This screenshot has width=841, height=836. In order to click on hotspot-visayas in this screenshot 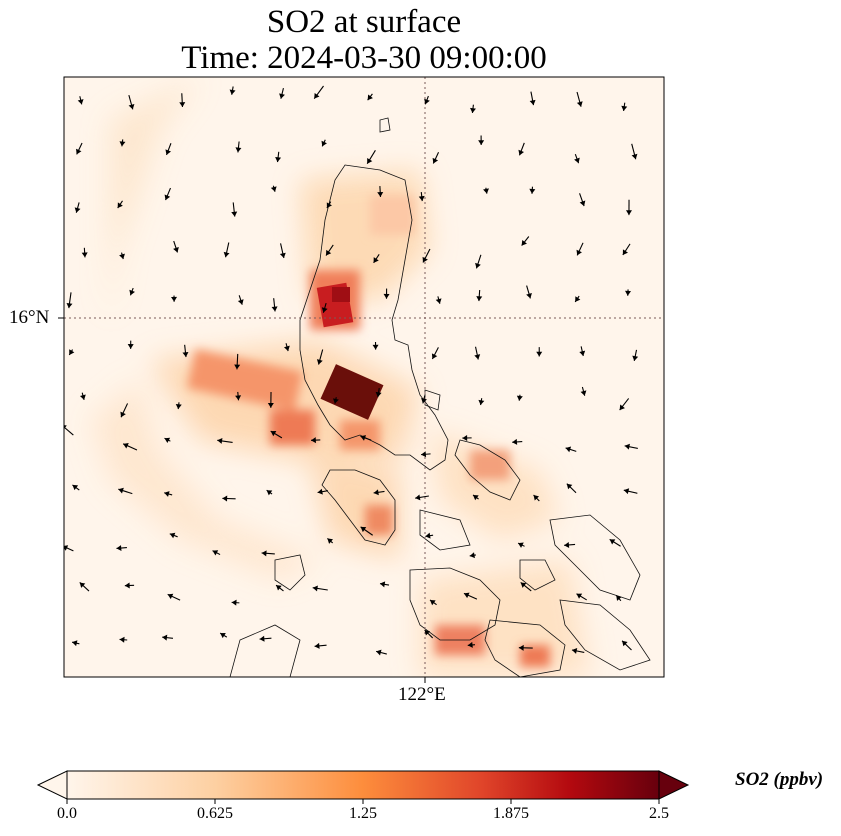, I will do `click(490, 465)`.